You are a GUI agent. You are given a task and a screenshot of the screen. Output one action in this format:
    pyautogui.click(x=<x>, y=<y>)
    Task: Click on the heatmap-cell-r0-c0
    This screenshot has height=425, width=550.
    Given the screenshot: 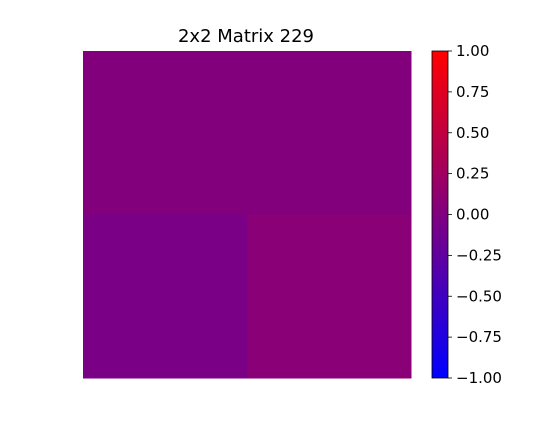 What is the action you would take?
    pyautogui.click(x=165, y=133)
    